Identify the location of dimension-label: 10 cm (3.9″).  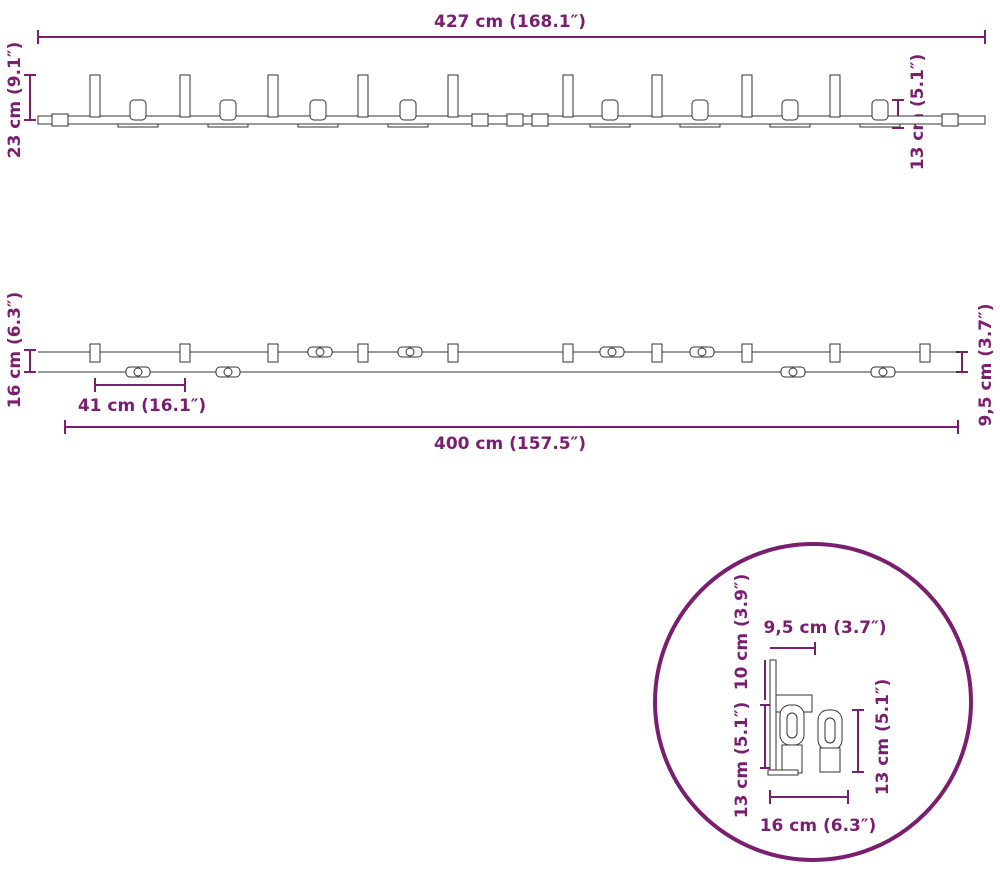
(742, 632).